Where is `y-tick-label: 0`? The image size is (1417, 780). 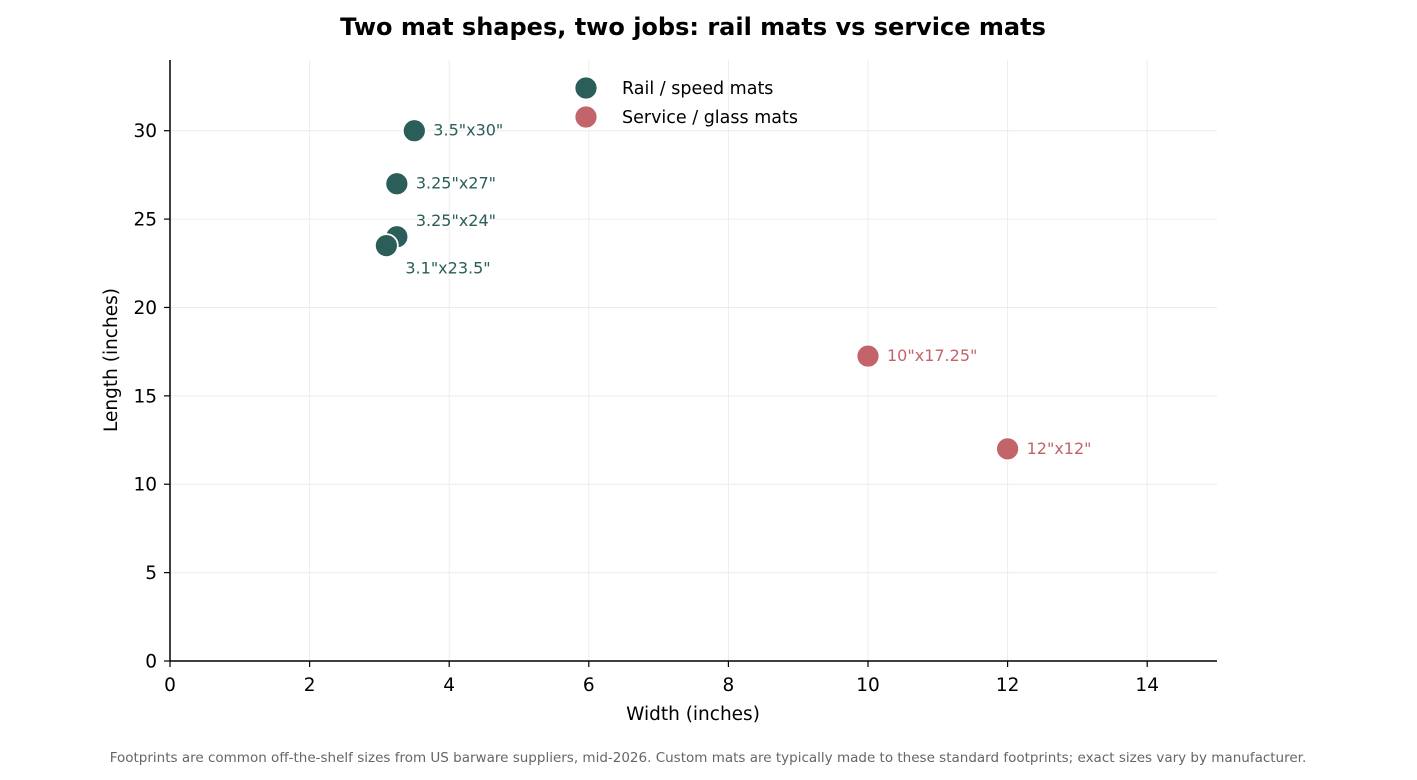 y-tick-label: 0 is located at coordinates (151, 662).